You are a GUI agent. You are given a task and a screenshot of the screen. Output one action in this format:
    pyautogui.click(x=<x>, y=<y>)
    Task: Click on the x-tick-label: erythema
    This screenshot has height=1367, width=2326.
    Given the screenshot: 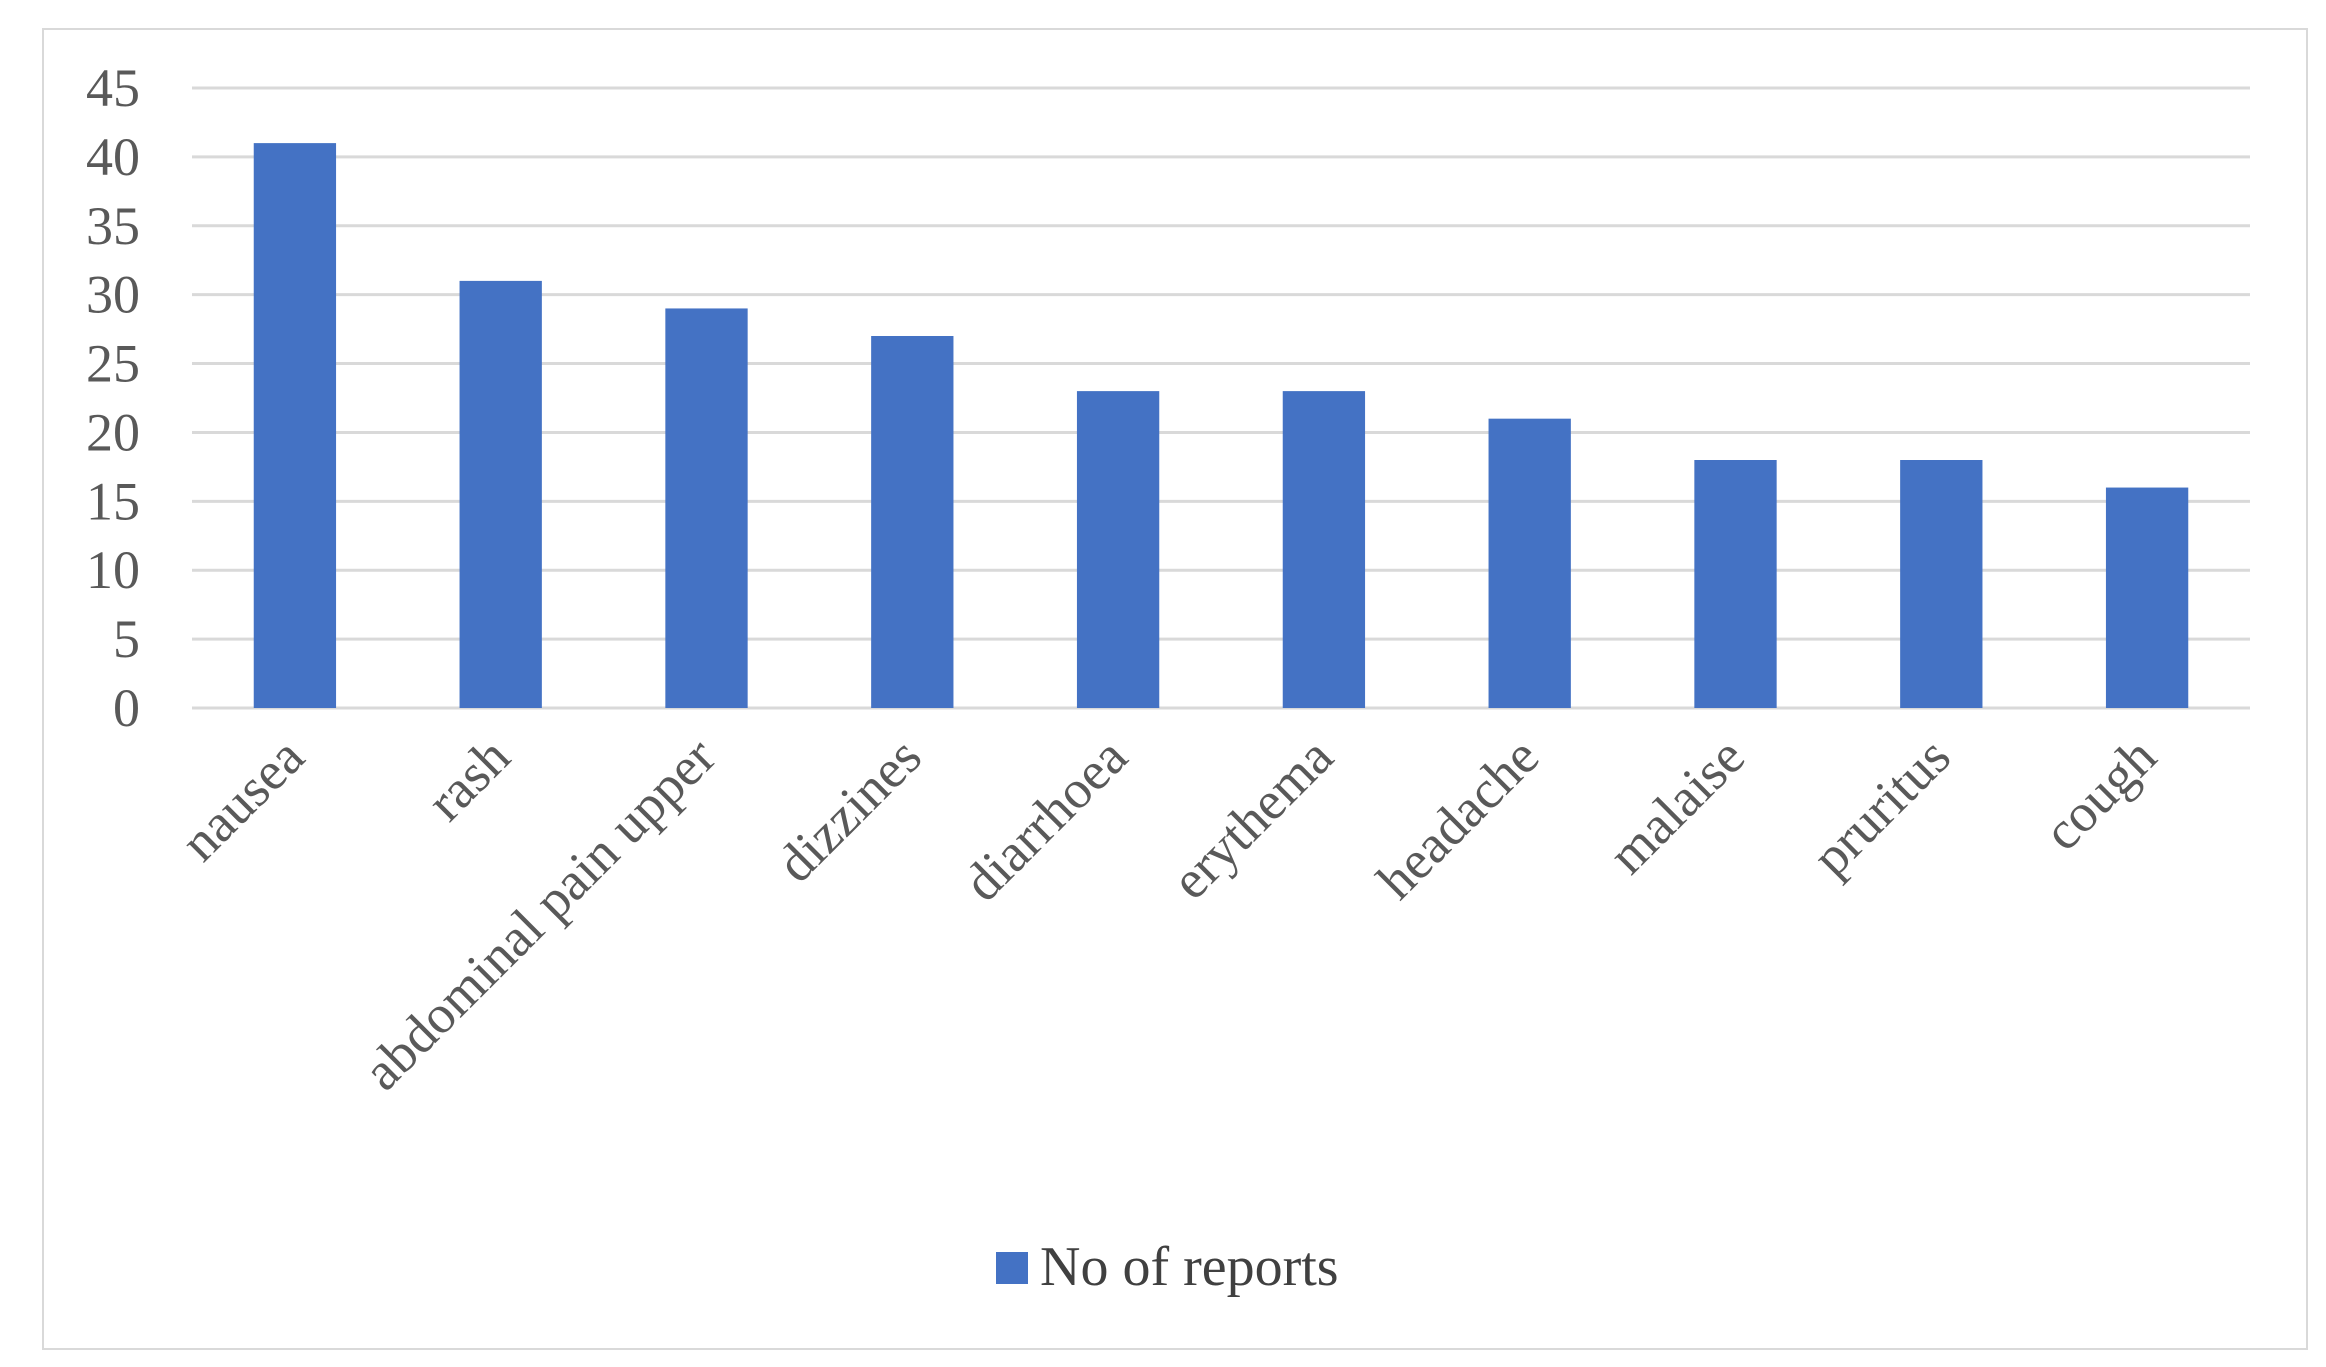 What is the action you would take?
    pyautogui.click(x=1252, y=818)
    